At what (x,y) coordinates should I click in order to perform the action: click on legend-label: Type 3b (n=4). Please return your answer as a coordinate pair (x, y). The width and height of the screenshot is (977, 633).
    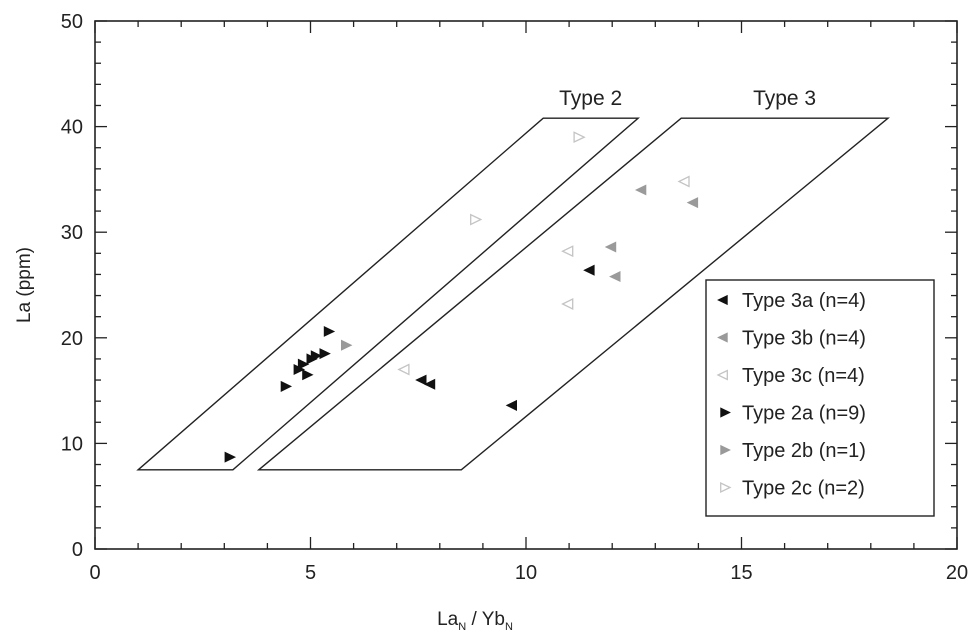
    Looking at the image, I should click on (804, 339).